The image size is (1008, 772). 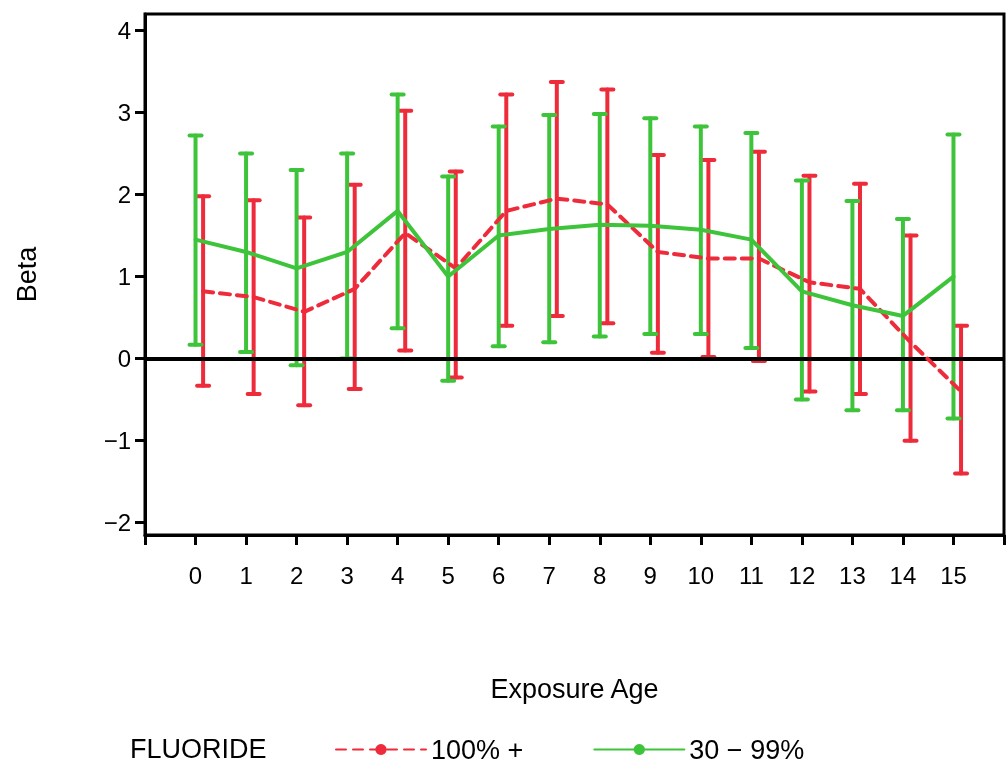 I want to click on y-tick-label: 1, so click(x=124, y=277).